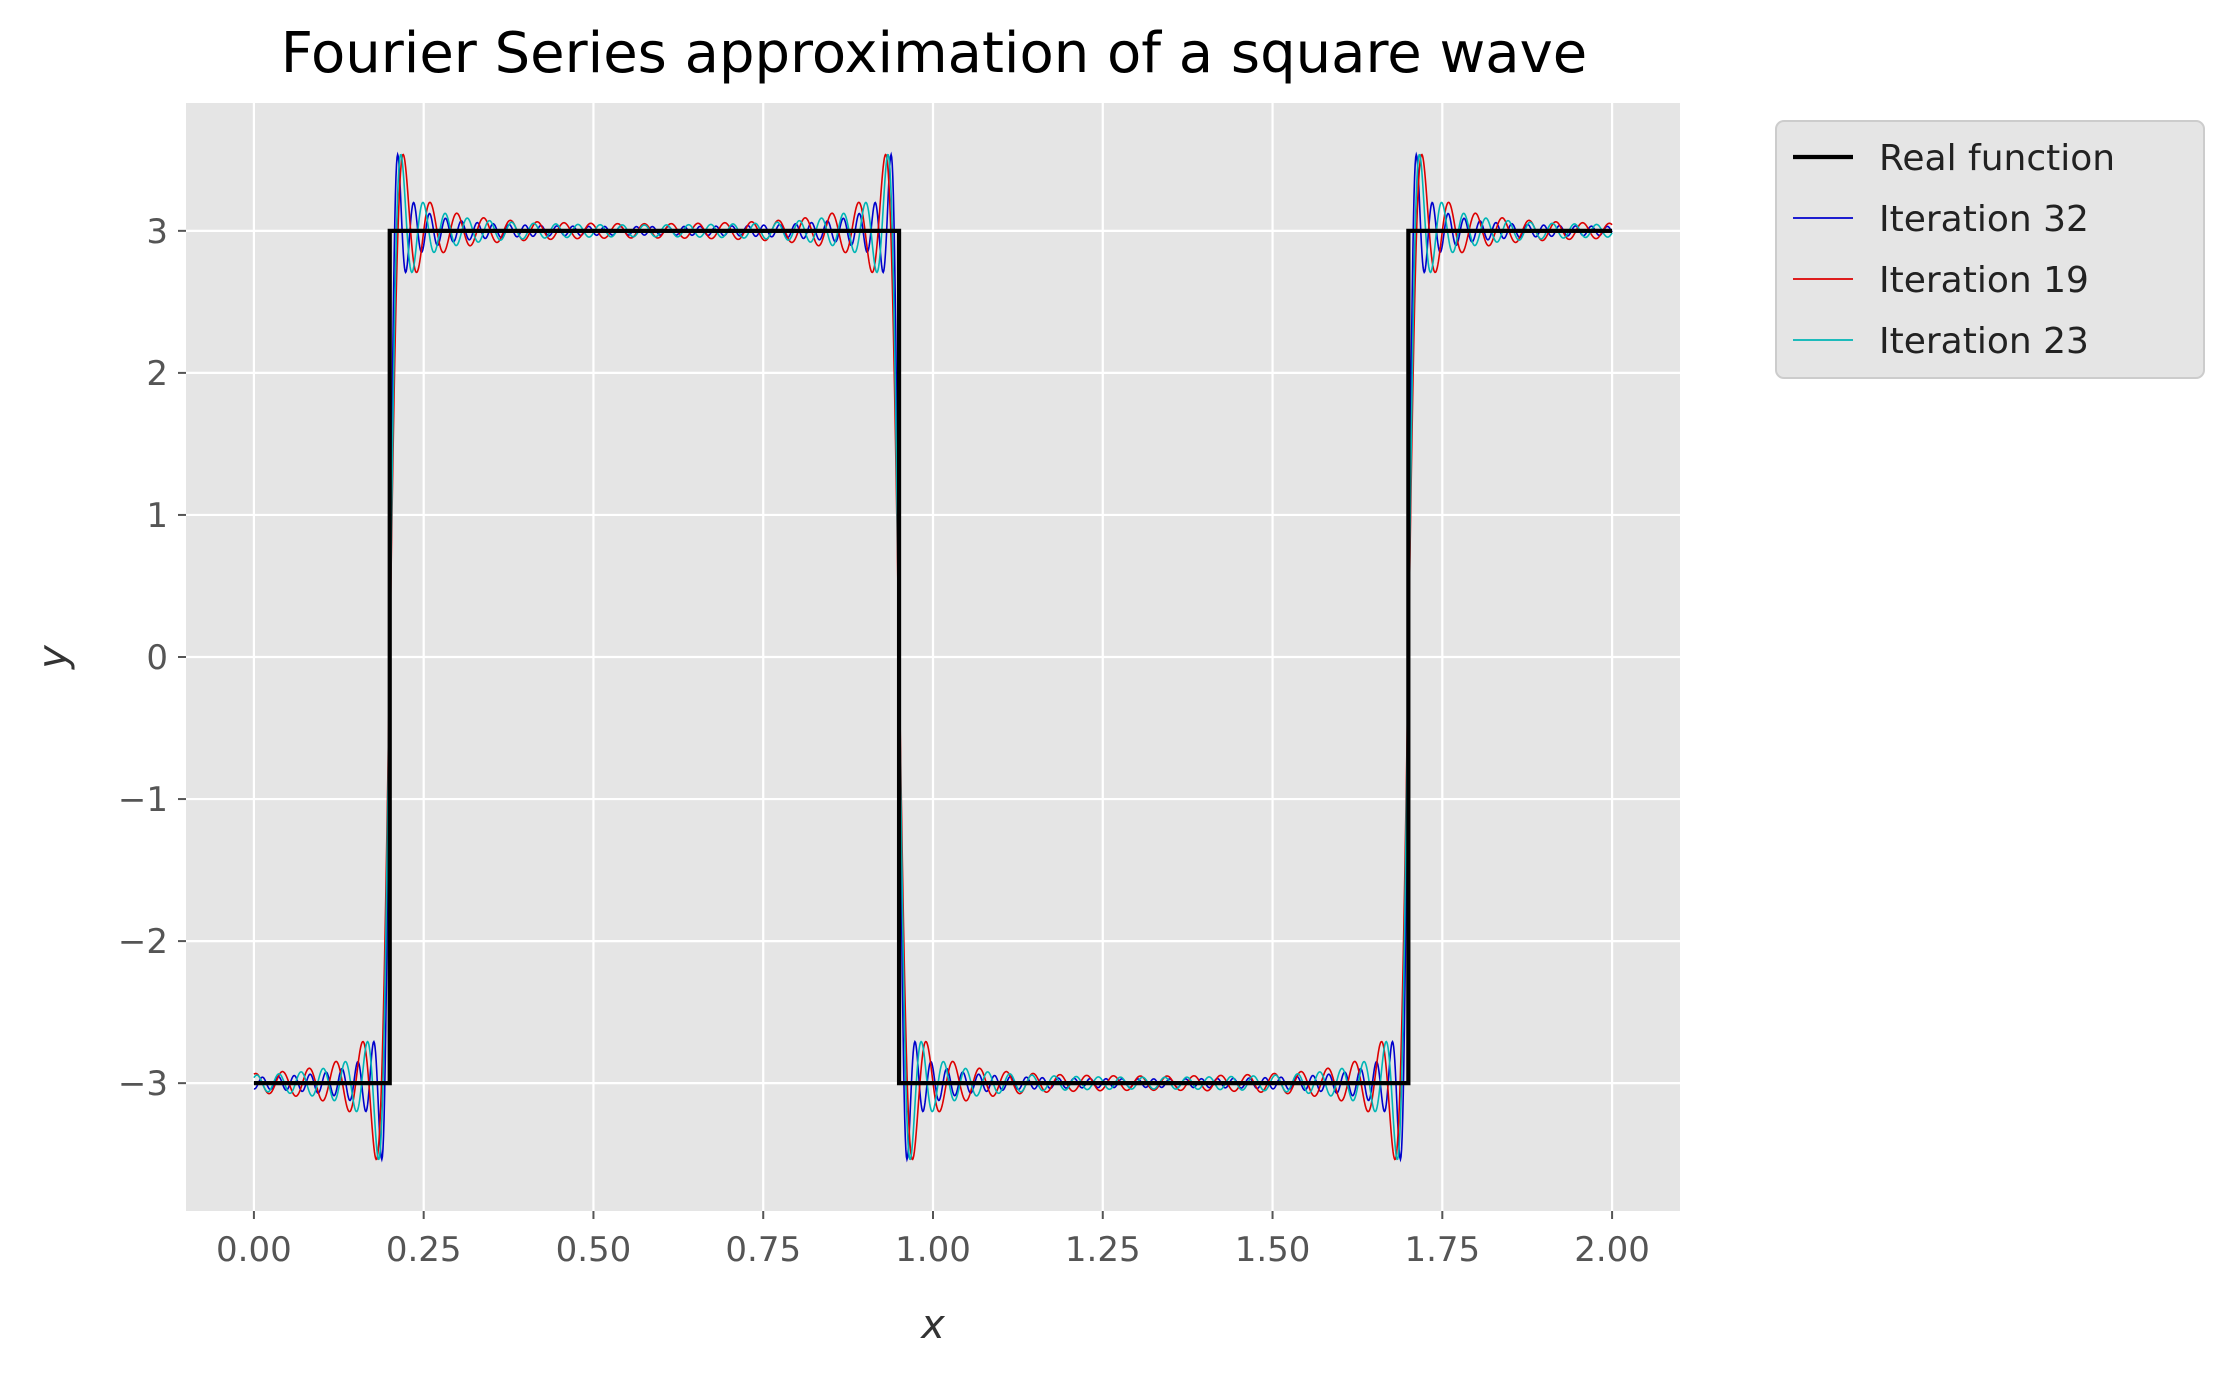 This screenshot has width=2221, height=1373. Describe the element at coordinates (1612, 1250) in the screenshot. I see `x-tick-label: 2.00` at that location.